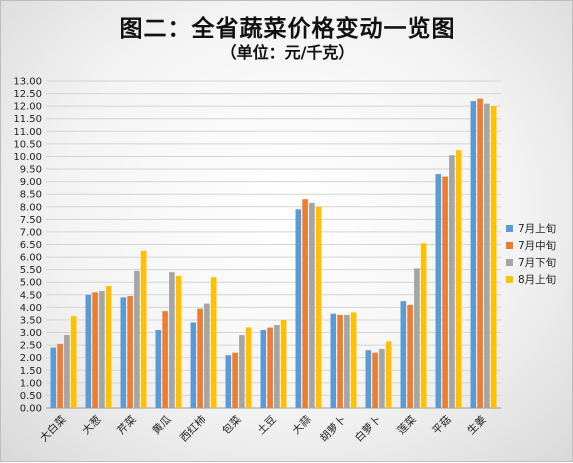 Image resolution: width=573 pixels, height=463 pixels. What do you see at coordinates (31, 409) in the screenshot?
I see `y-tick-label: 0.00` at bounding box center [31, 409].